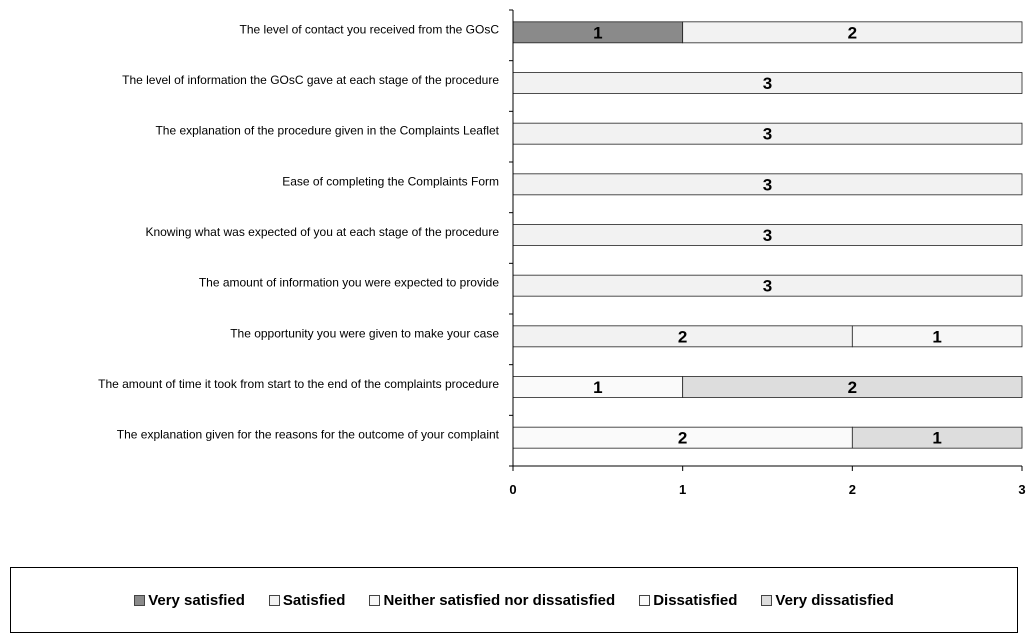  I want to click on legend-label: Neither satisfied nor dissatisfied, so click(499, 600).